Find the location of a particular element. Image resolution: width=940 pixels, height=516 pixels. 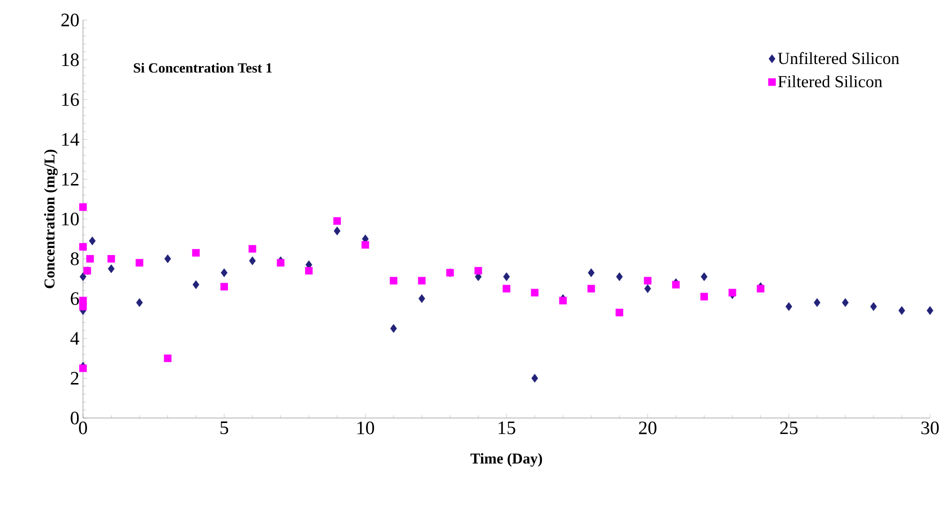

x-tick-label: 20 is located at coordinates (647, 428).